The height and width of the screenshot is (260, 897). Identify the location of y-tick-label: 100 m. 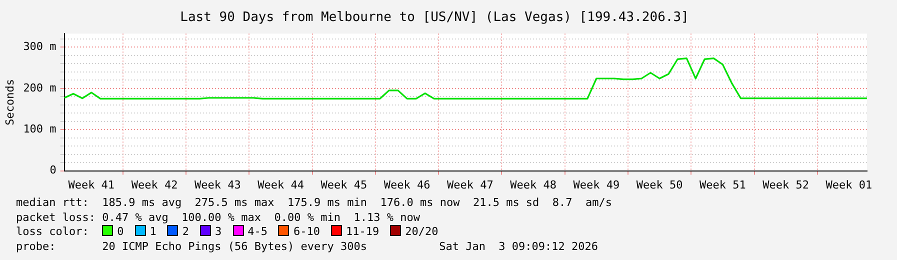
(40, 129).